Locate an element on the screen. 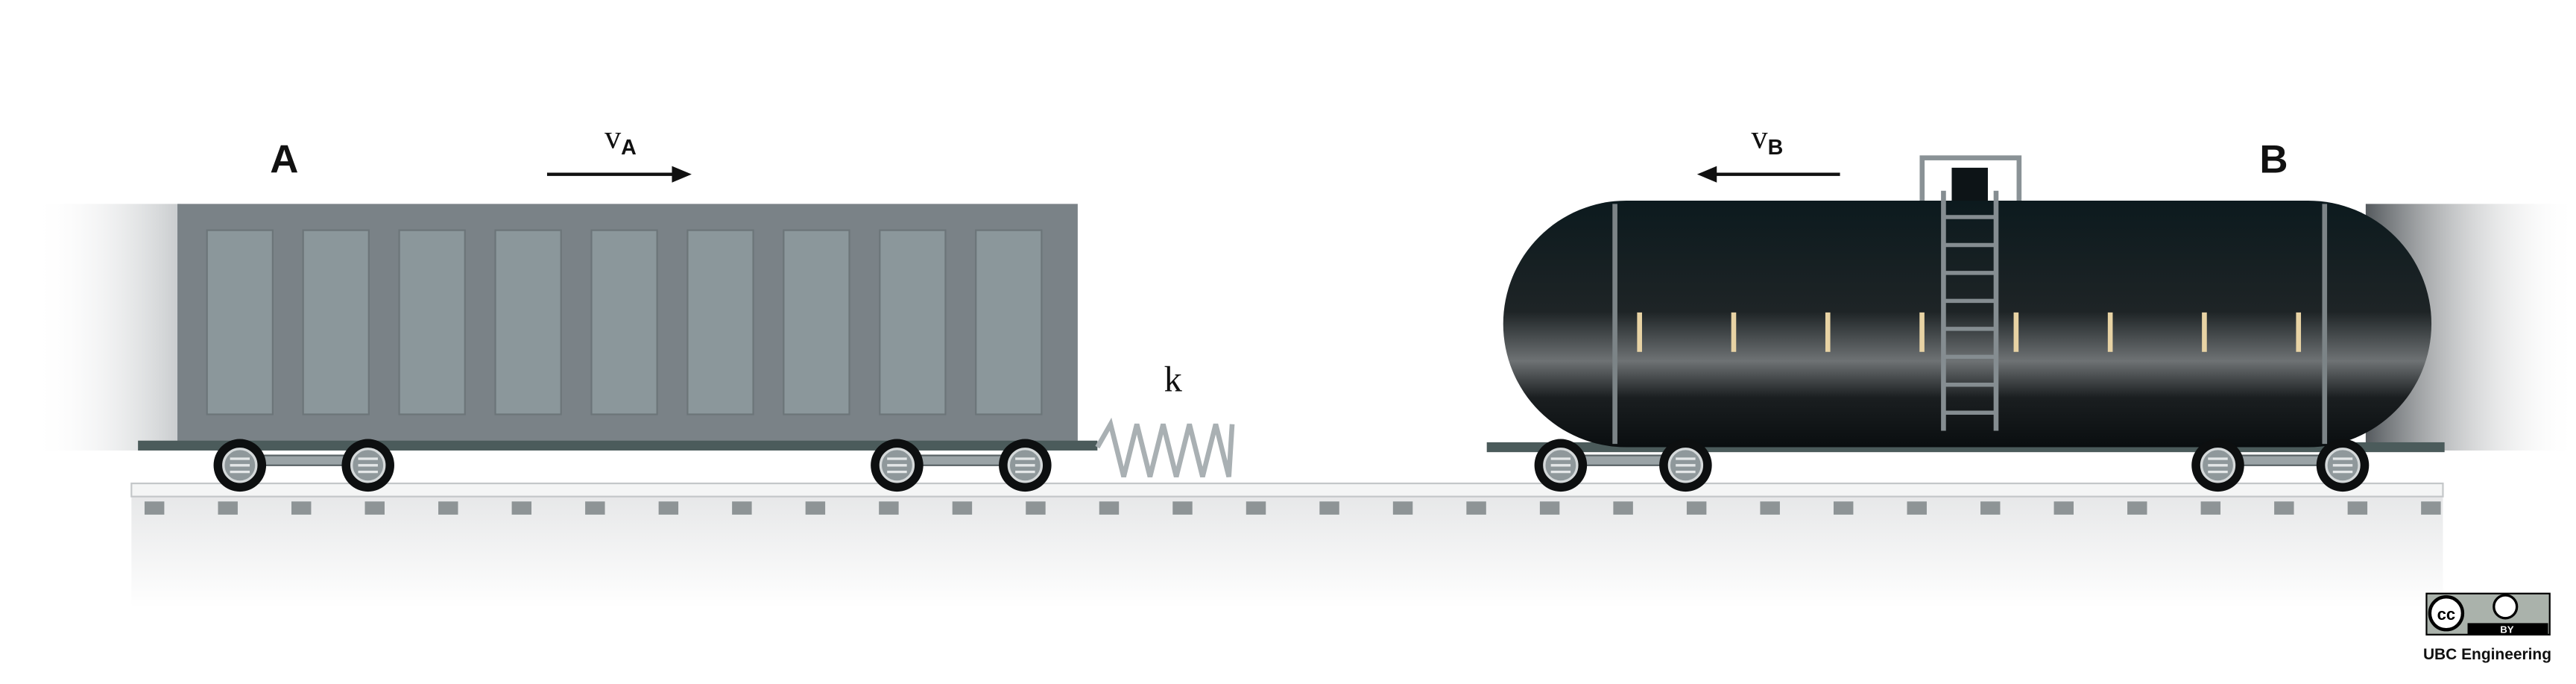  velocity-subscript: B is located at coordinates (1776, 148).